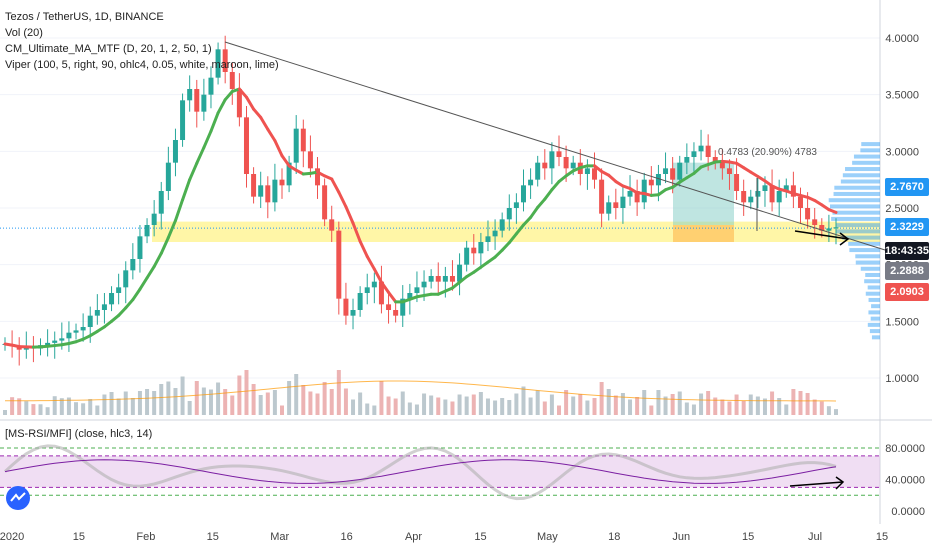 The image size is (932, 550). What do you see at coordinates (816, 484) in the screenshot?
I see `rsi-arrow-line` at bounding box center [816, 484].